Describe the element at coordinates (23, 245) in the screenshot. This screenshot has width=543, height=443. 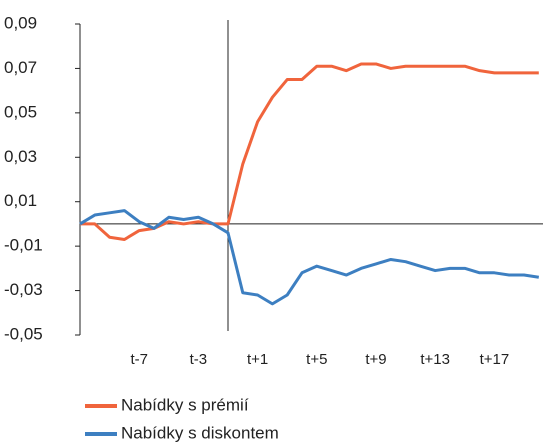
I see `y-tick-label: -0,01` at that location.